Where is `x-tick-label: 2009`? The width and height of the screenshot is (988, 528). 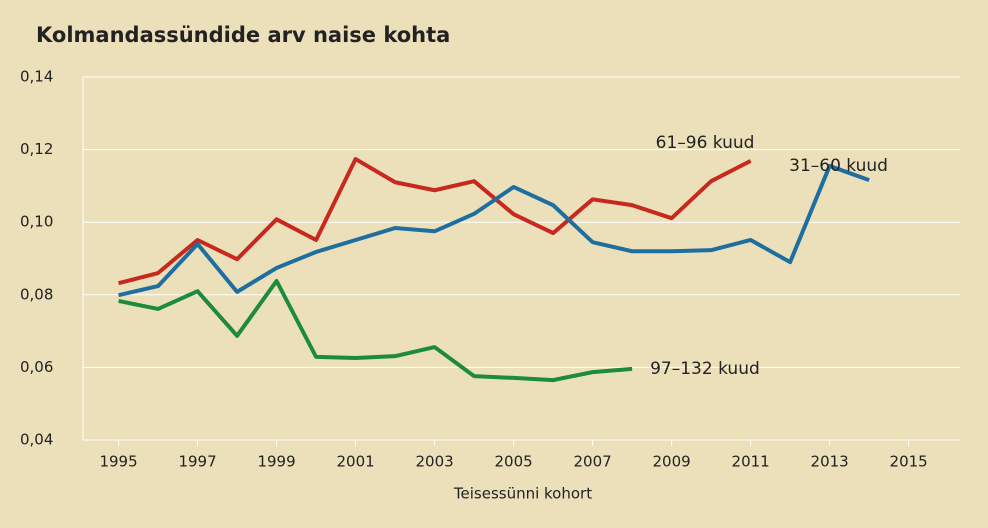
x-tick-label: 2009 is located at coordinates (672, 462).